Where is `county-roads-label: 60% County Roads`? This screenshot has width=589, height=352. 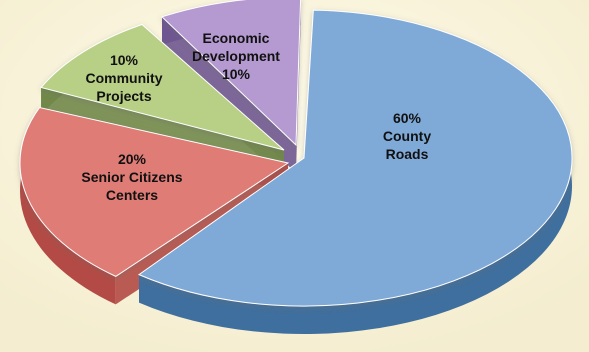 county-roads-label: 60% County Roads is located at coordinates (407, 136).